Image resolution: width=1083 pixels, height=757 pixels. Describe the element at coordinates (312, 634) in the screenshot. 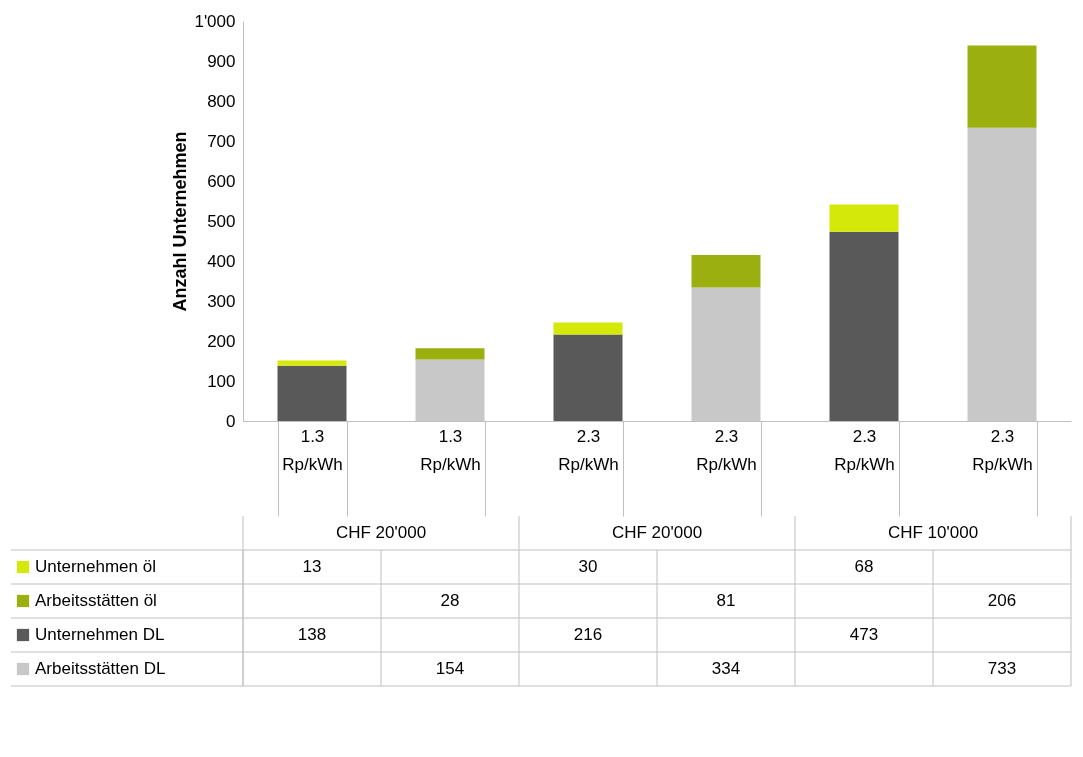

I see `data-label: 138` at that location.